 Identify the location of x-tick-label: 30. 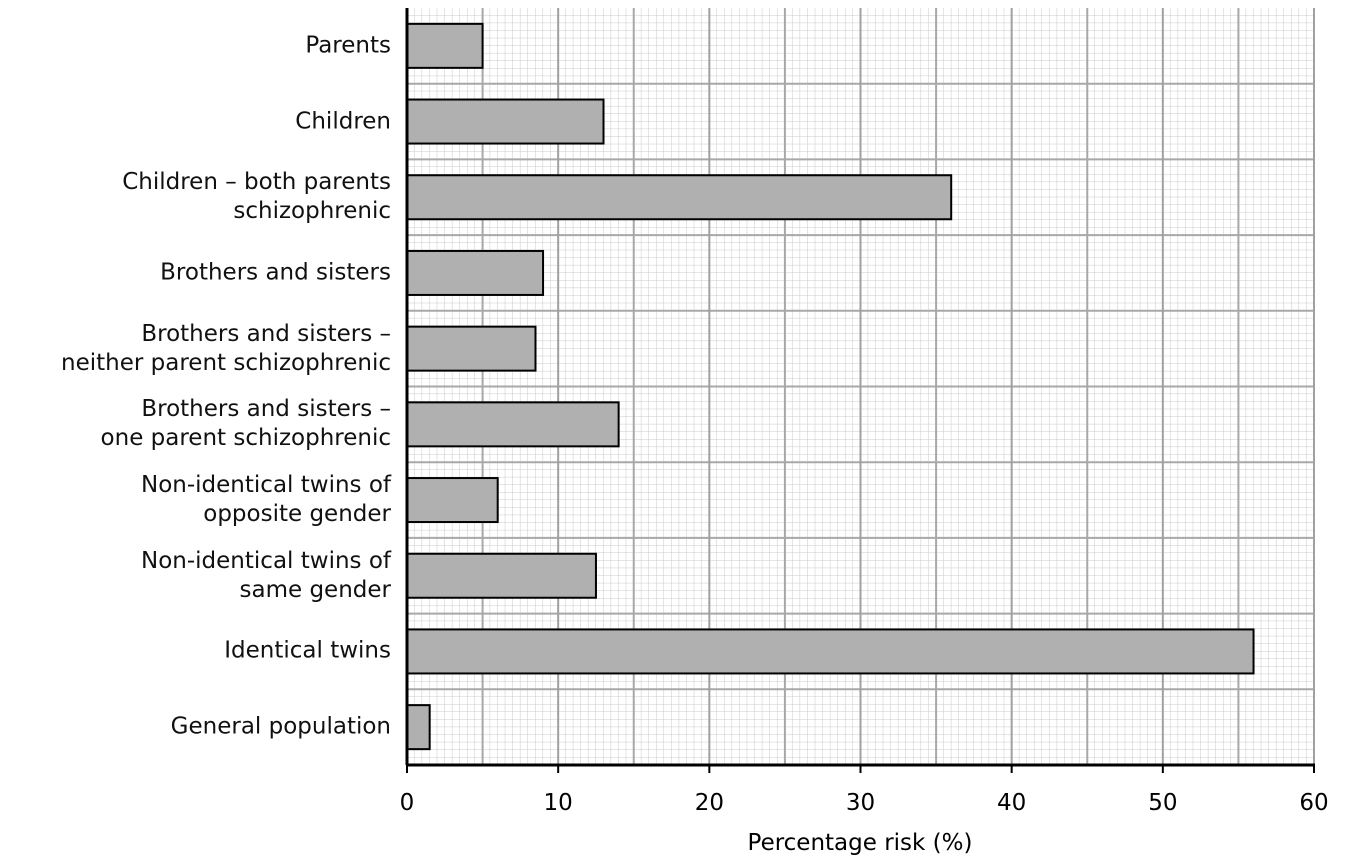
(860, 803).